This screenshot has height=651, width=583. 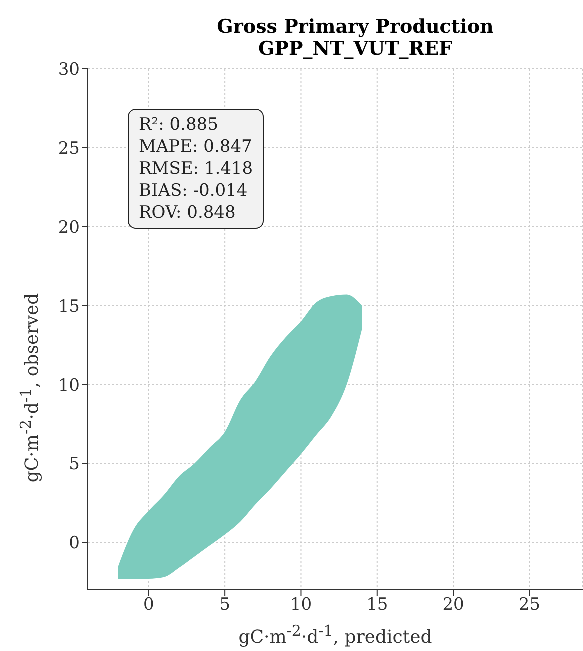 I want to click on annotation: R²: 0.885, so click(x=179, y=125).